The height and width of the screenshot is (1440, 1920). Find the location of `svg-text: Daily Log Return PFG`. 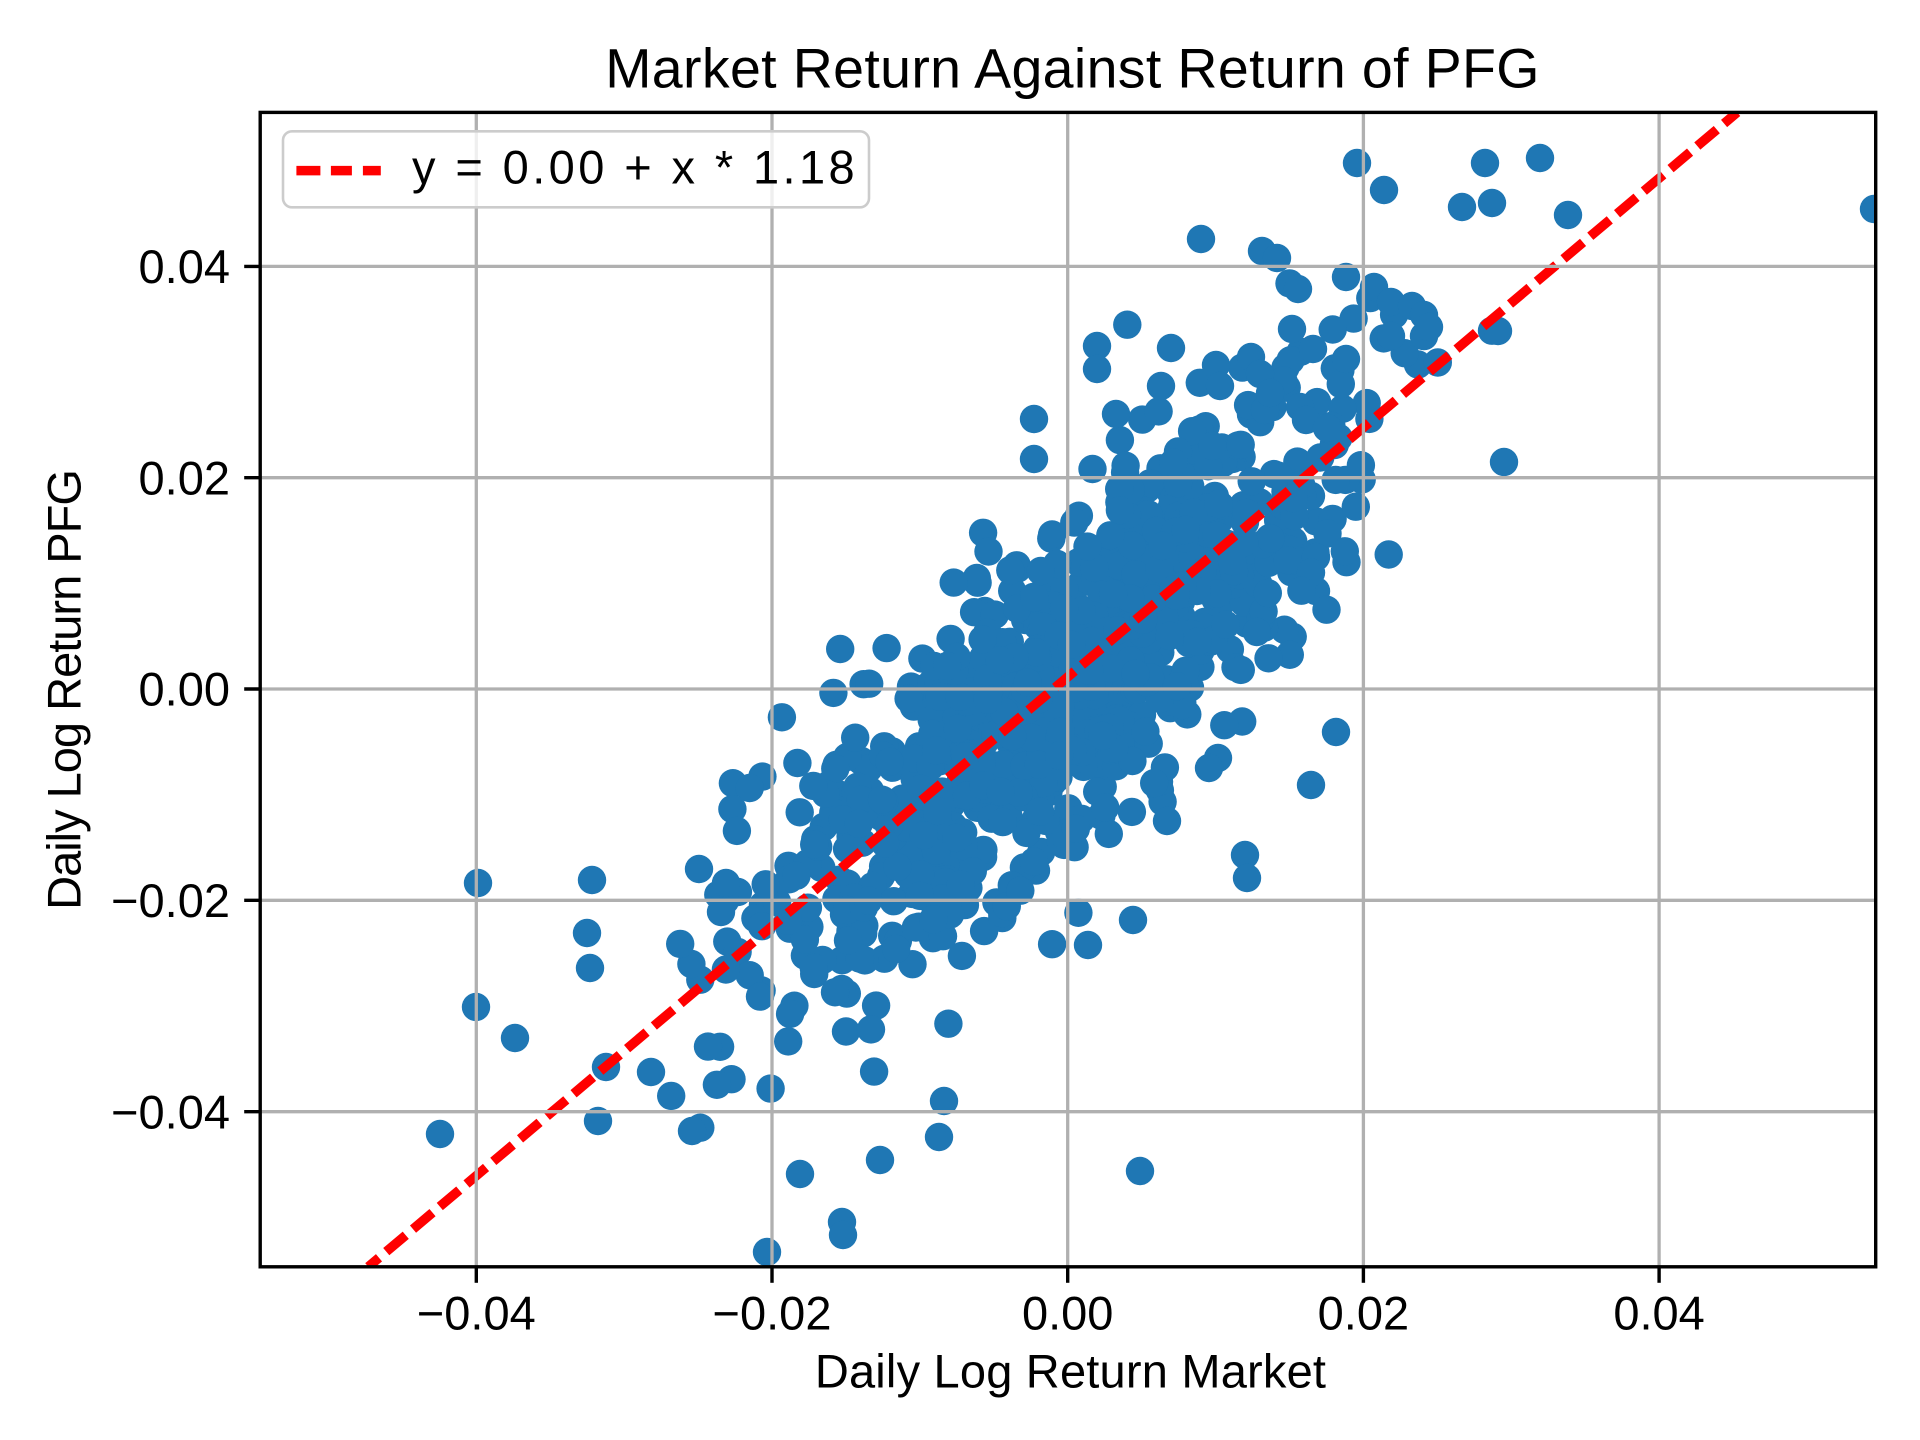

svg-text: Daily Log Return PFG is located at coordinates (64, 690).